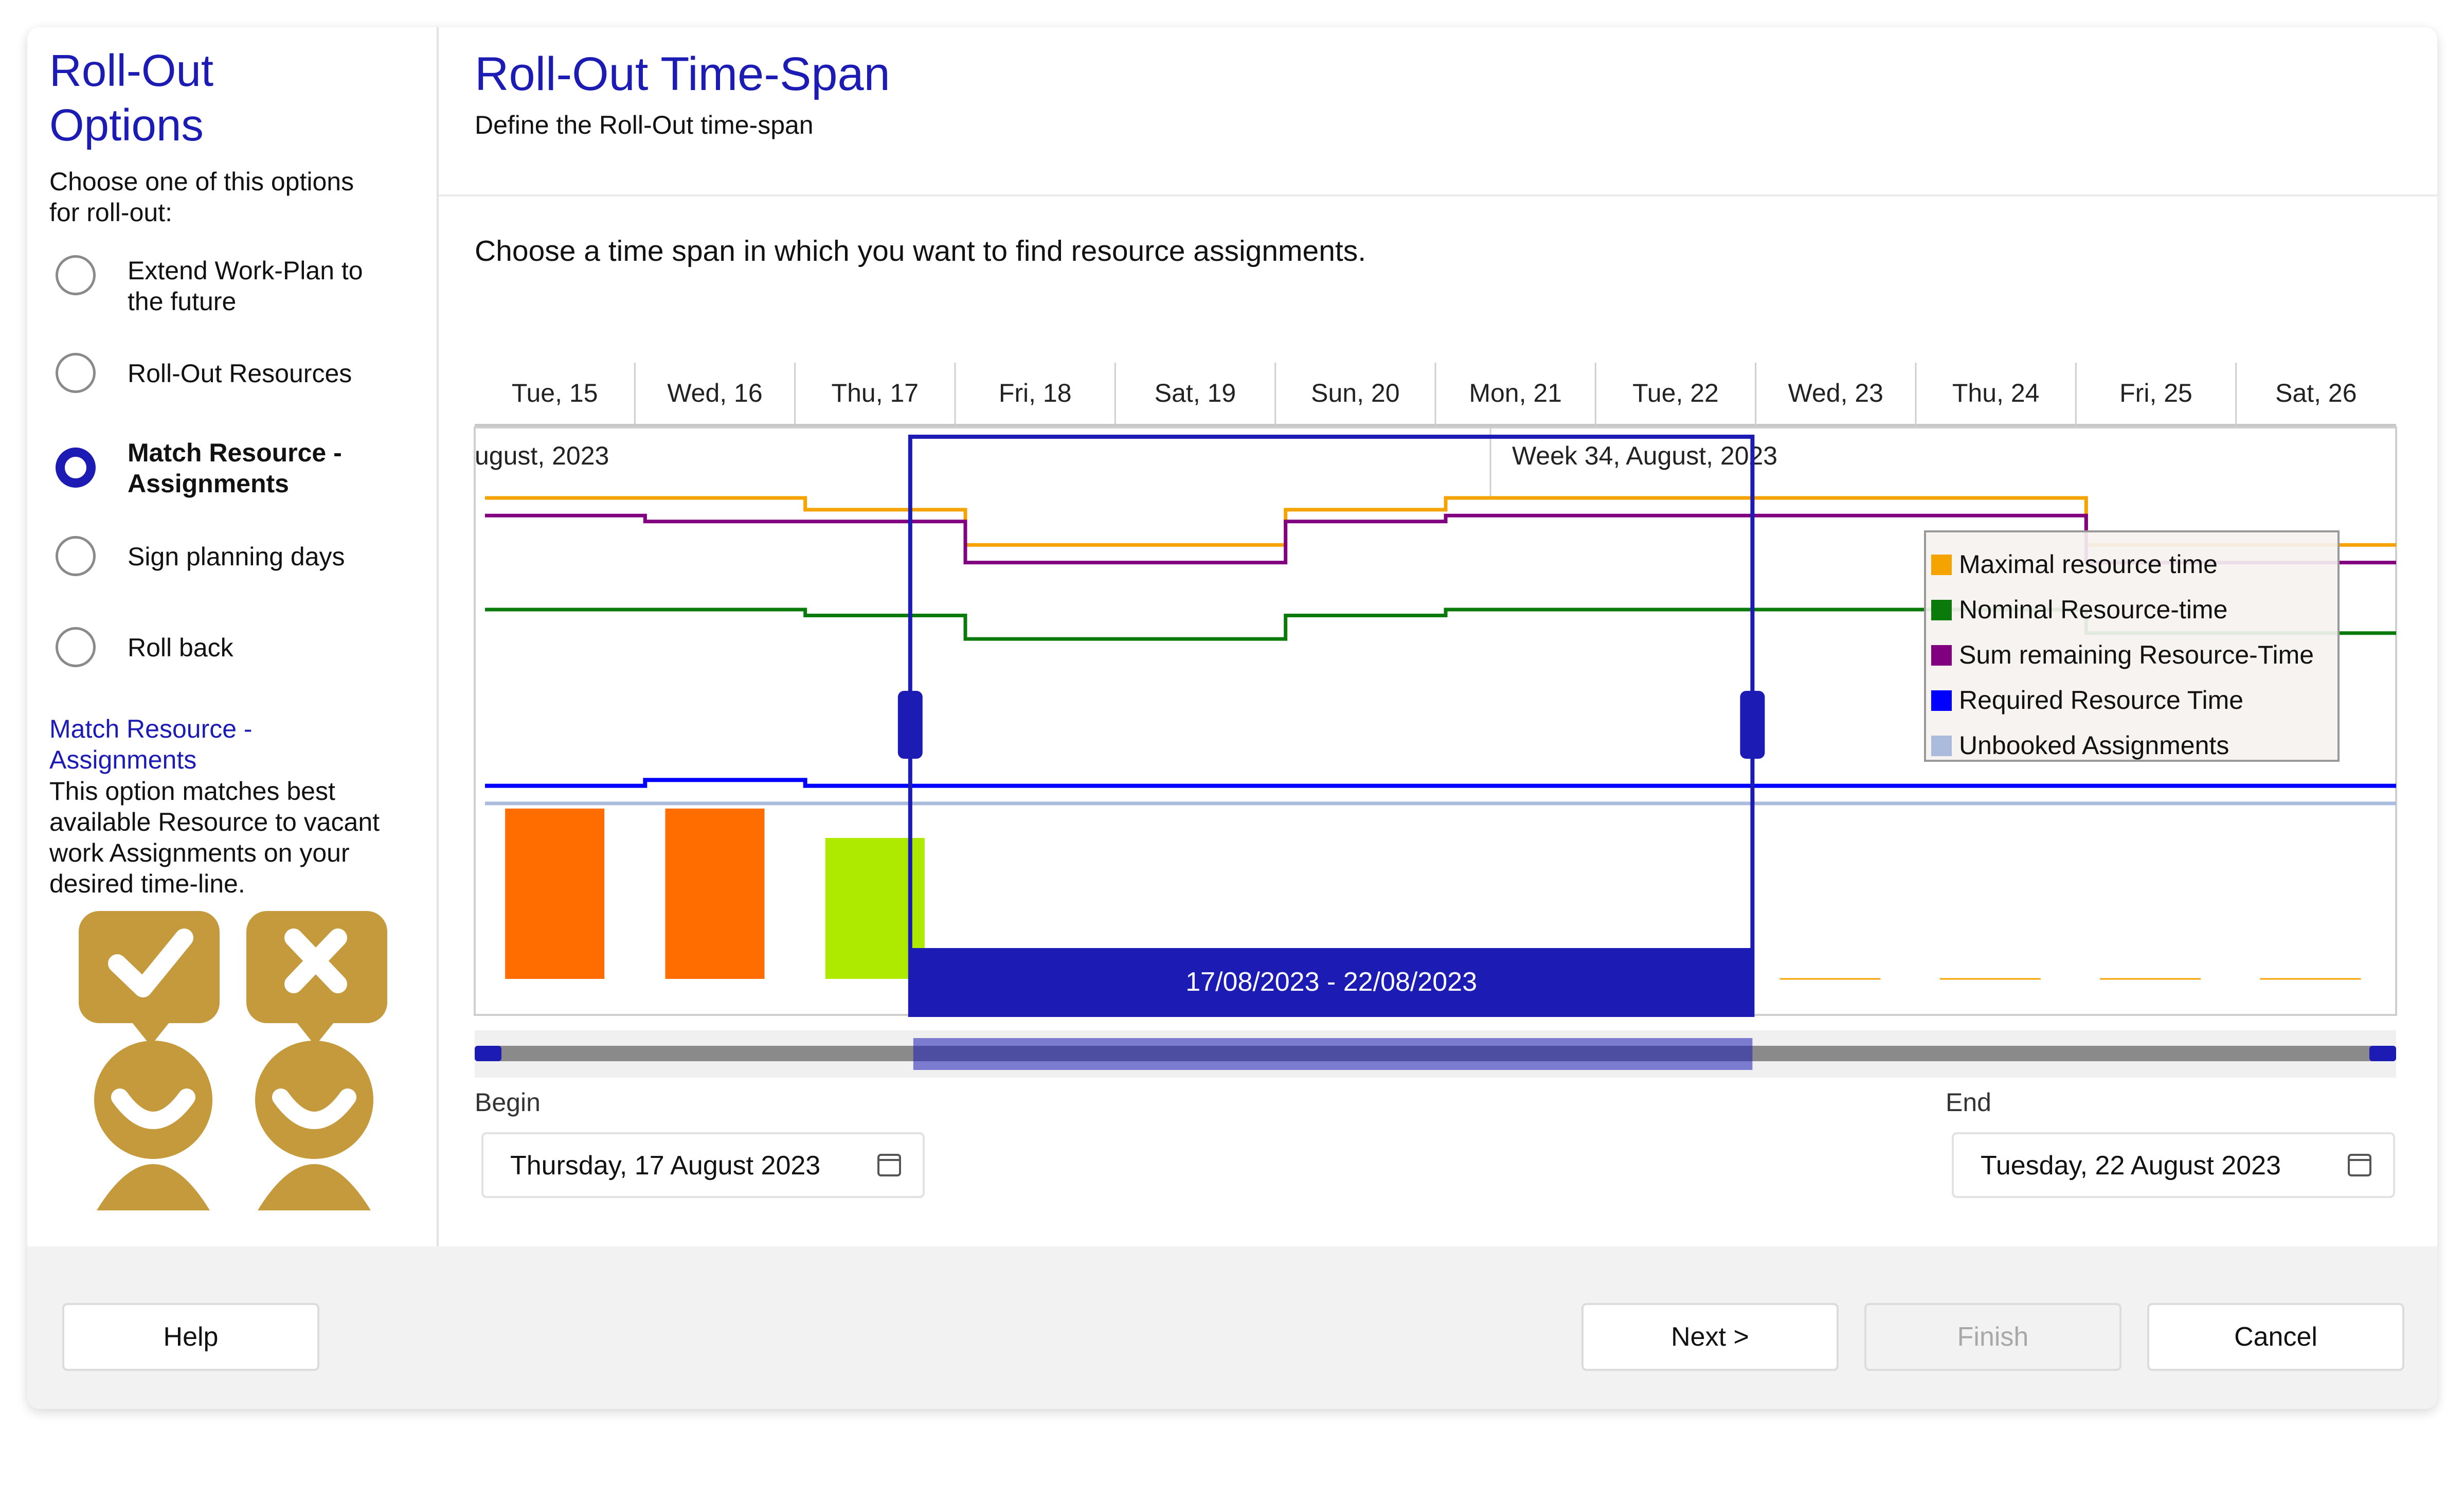  I want to click on timeline-scrollbar, so click(1435, 1054).